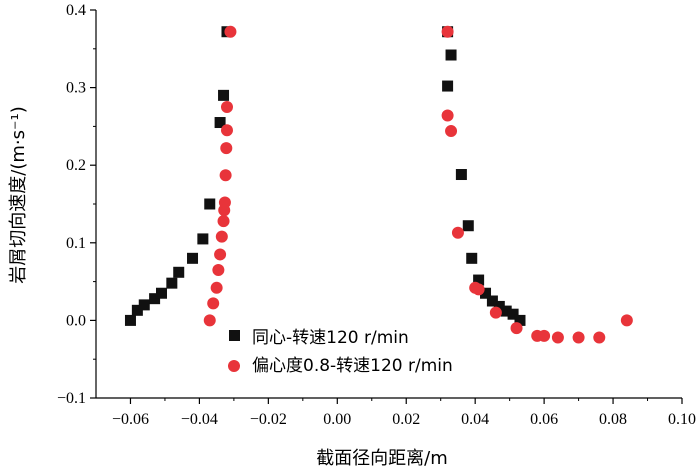  What do you see at coordinates (71, 398) in the screenshot?
I see `y-tick-label: −0.1` at bounding box center [71, 398].